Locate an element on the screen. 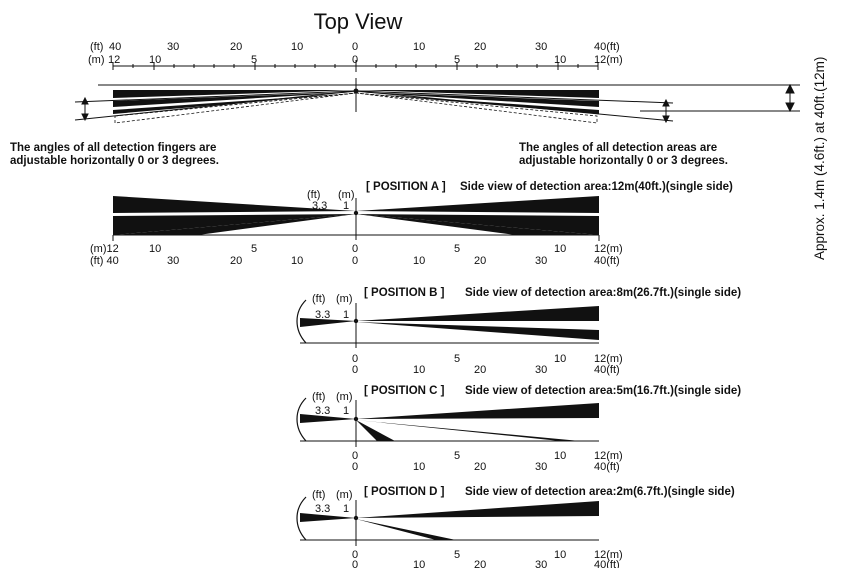 The width and height of the screenshot is (841, 568). a-axis-ft-2: 20 is located at coordinates (236, 261).